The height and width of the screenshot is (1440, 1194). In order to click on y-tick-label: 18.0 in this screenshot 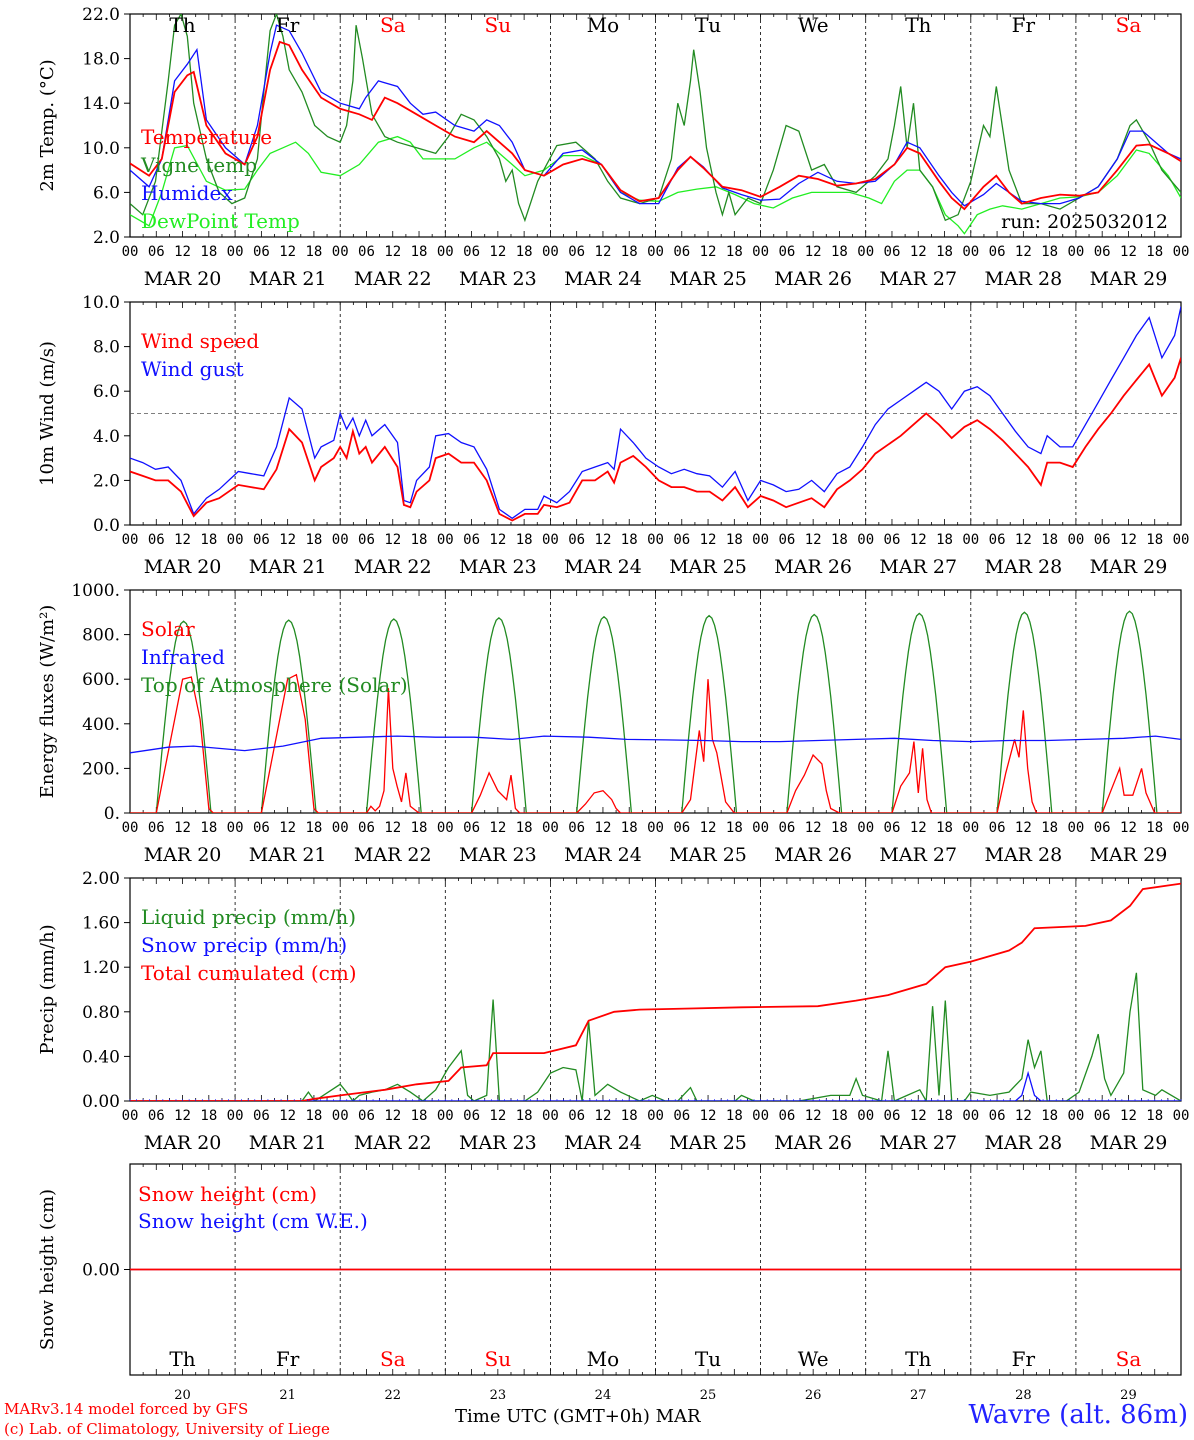, I will do `click(101, 60)`.